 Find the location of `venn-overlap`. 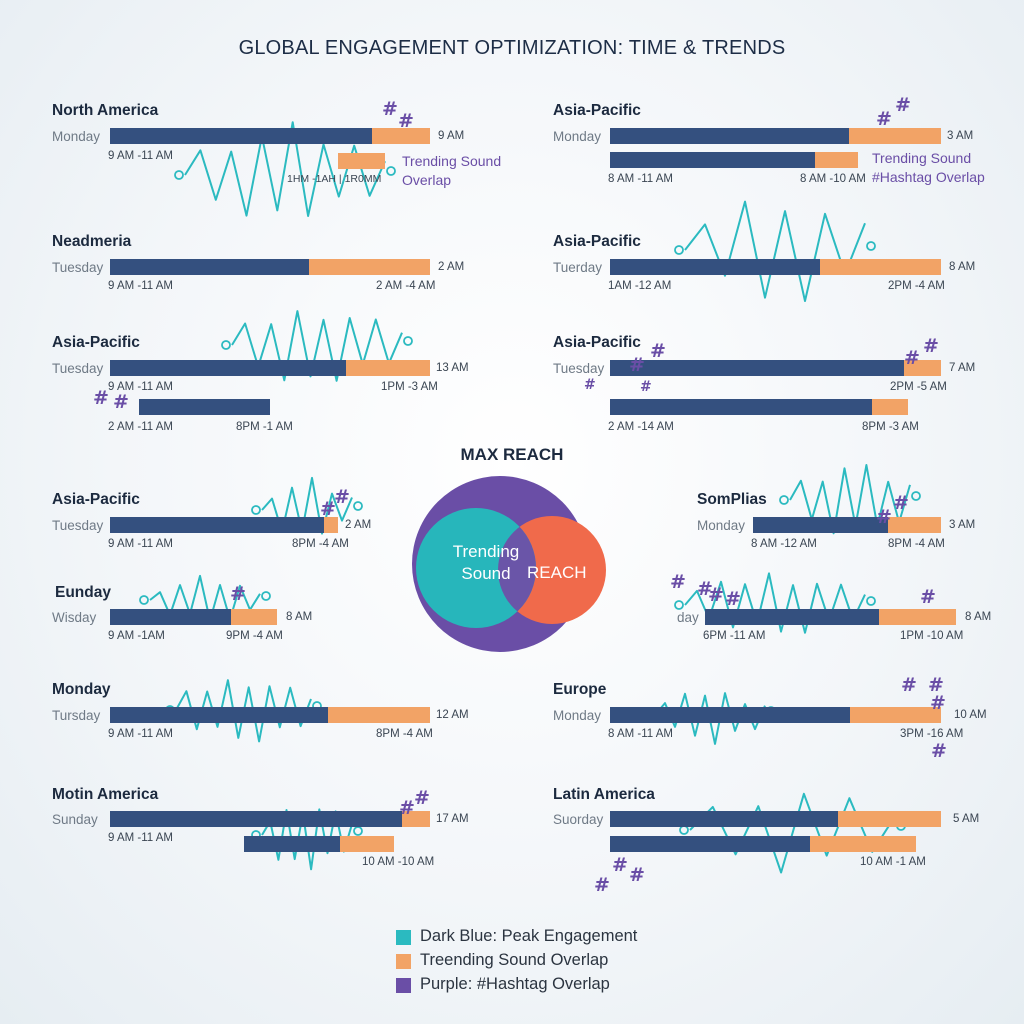

venn-overlap is located at coordinates (517, 570).